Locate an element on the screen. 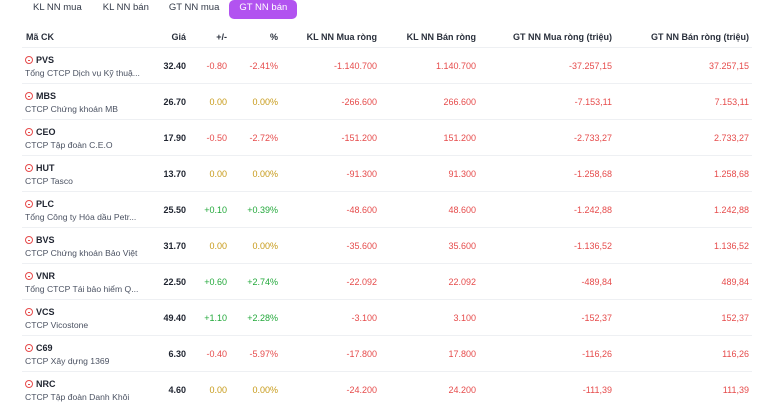  kl-ban-rong-cell: 3.100 is located at coordinates (426, 318).